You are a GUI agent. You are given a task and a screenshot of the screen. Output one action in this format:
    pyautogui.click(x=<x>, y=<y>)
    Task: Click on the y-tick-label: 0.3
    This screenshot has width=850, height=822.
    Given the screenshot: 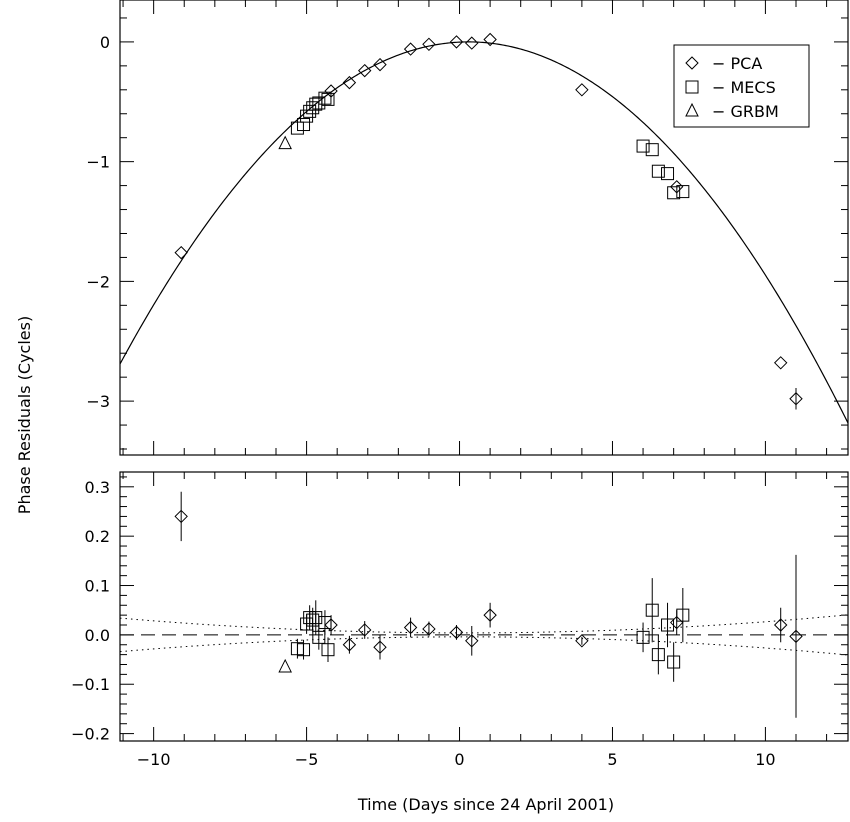 What is the action you would take?
    pyautogui.click(x=97, y=487)
    